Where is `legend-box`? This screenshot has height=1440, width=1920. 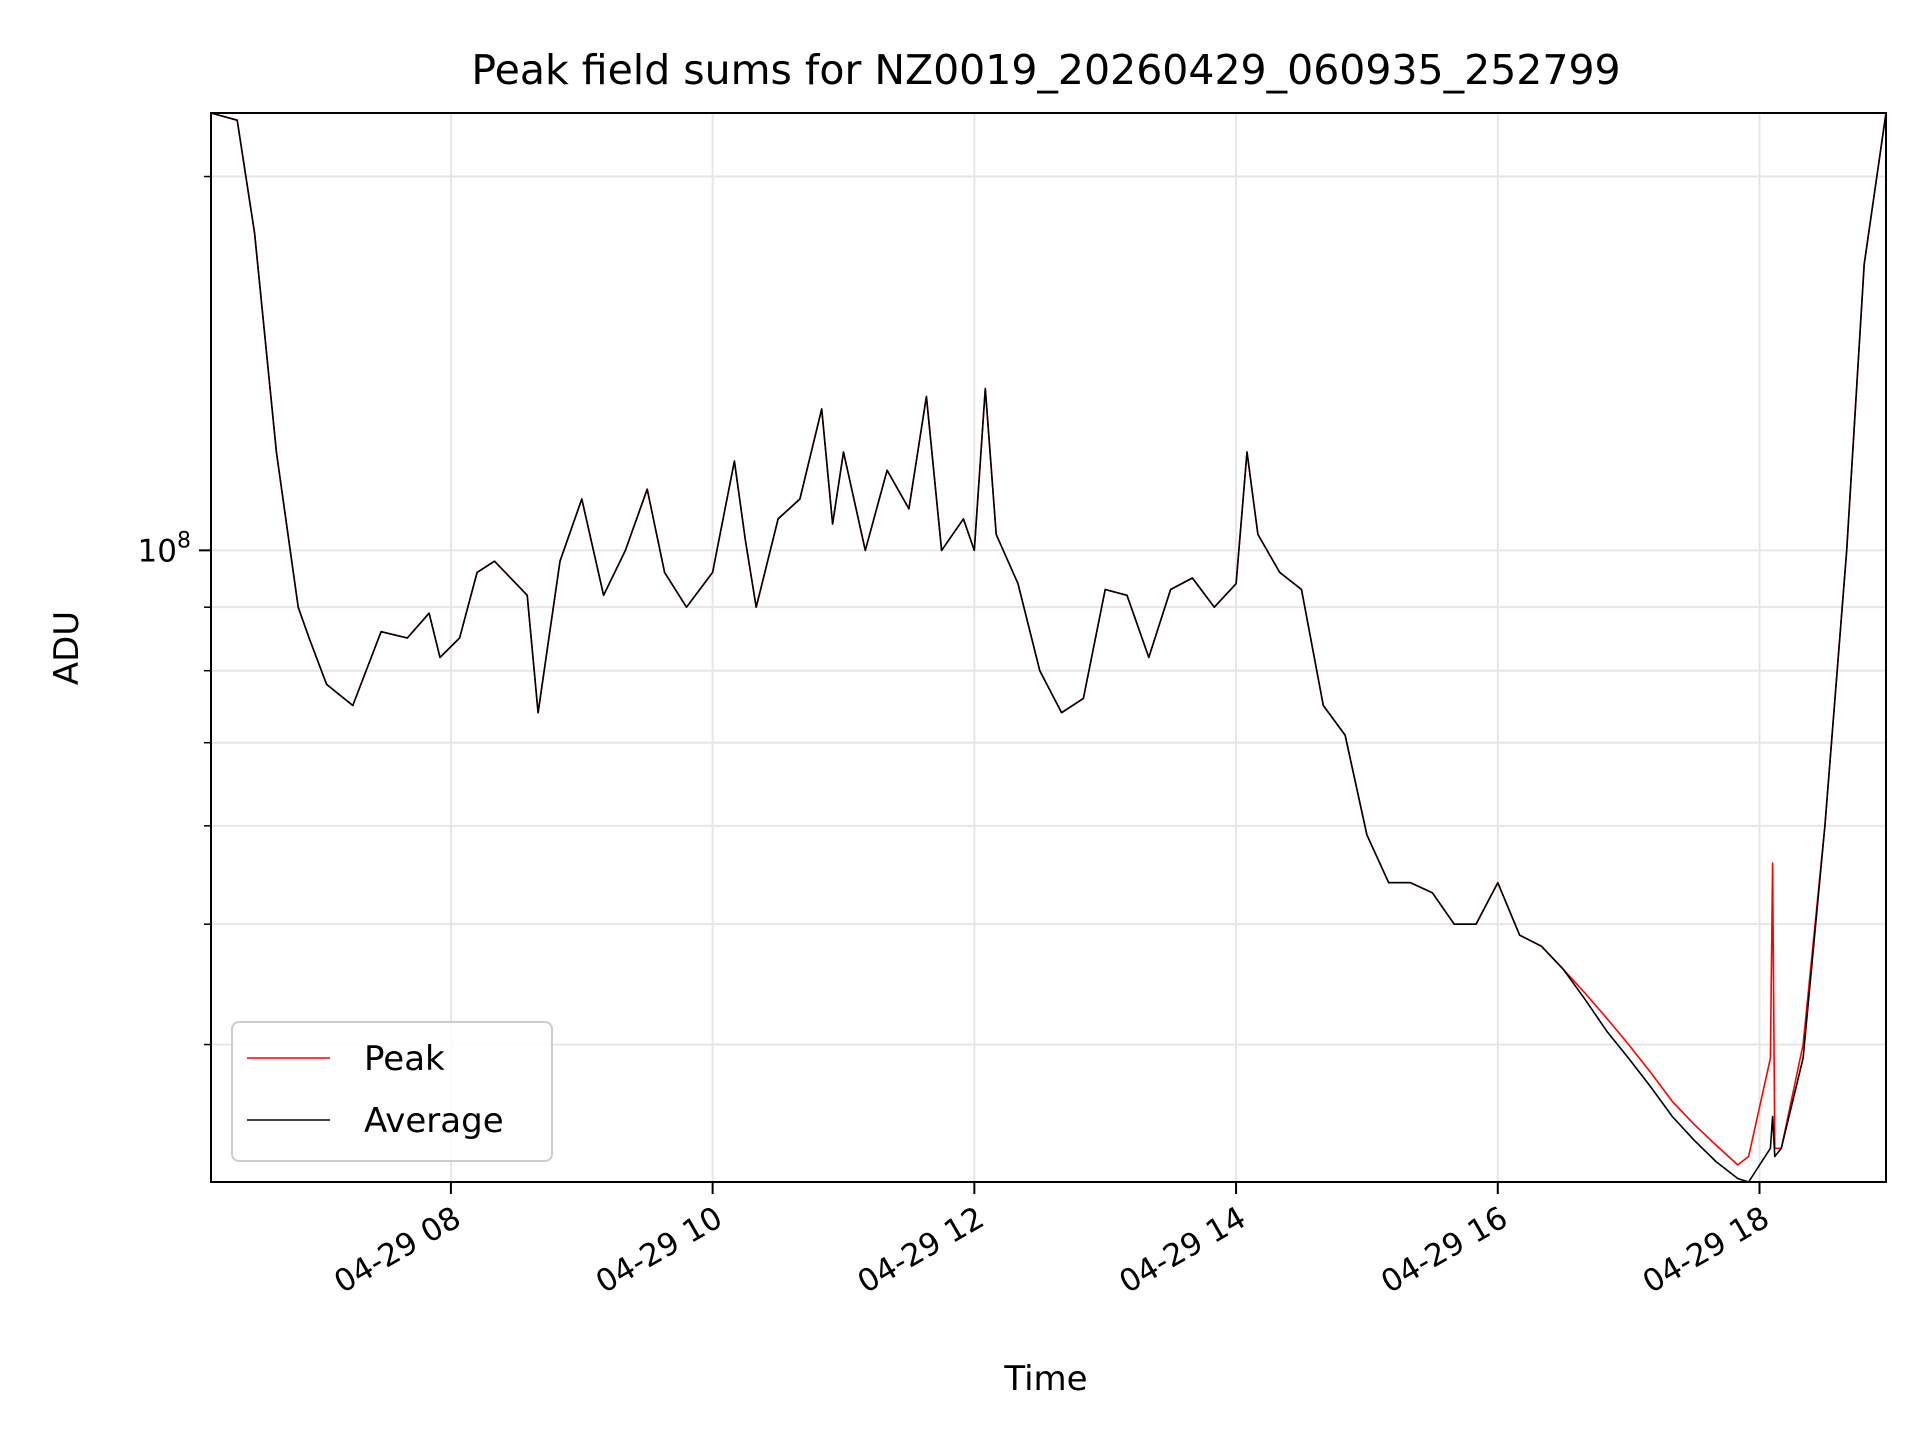 legend-box is located at coordinates (392, 1091).